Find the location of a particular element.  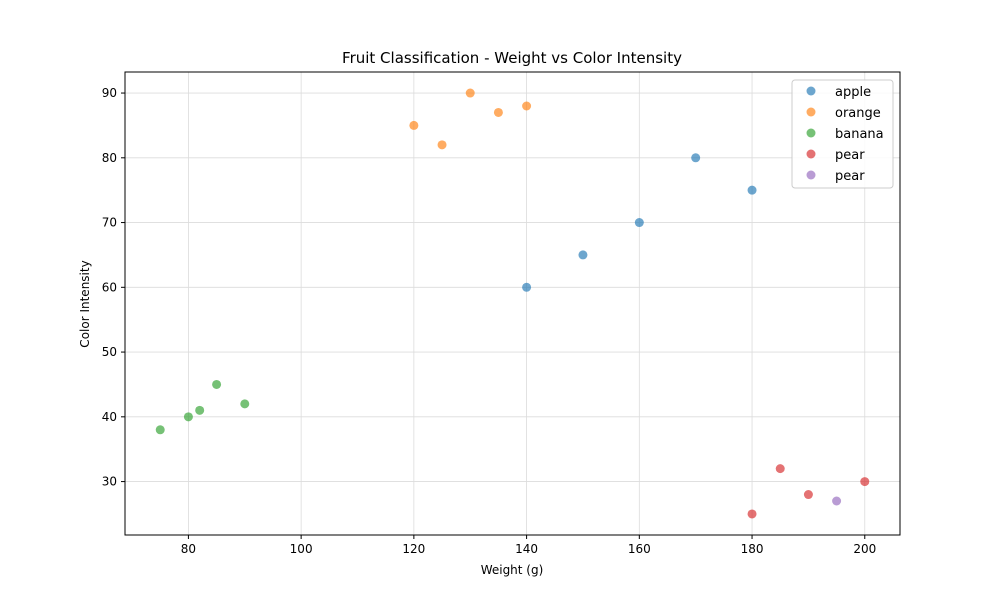

x-tick-label: 140 is located at coordinates (526, 549).